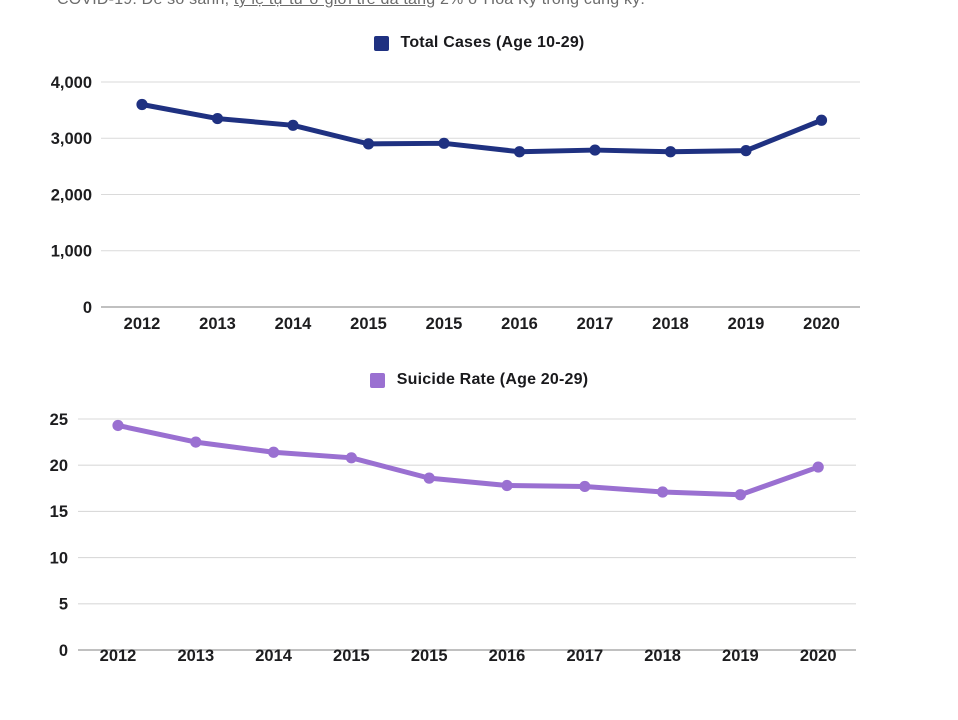  Describe the element at coordinates (492, 379) in the screenshot. I see `legend-label-suicide-rate: Suicide Rate (Age 20-29)` at that location.